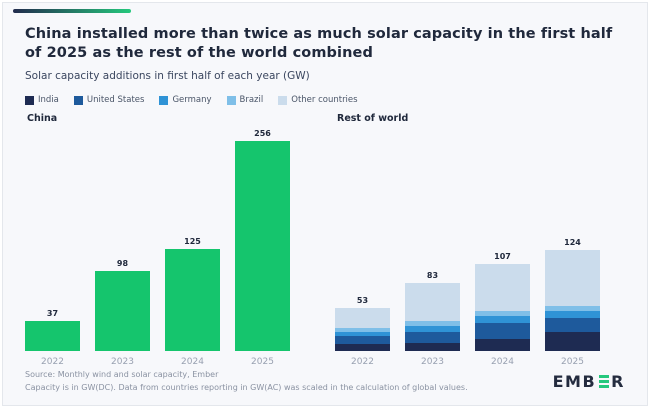 This screenshot has width=650, height=408. Describe the element at coordinates (52, 247) in the screenshot. I see `bar-china-2022: 37 2022` at that location.